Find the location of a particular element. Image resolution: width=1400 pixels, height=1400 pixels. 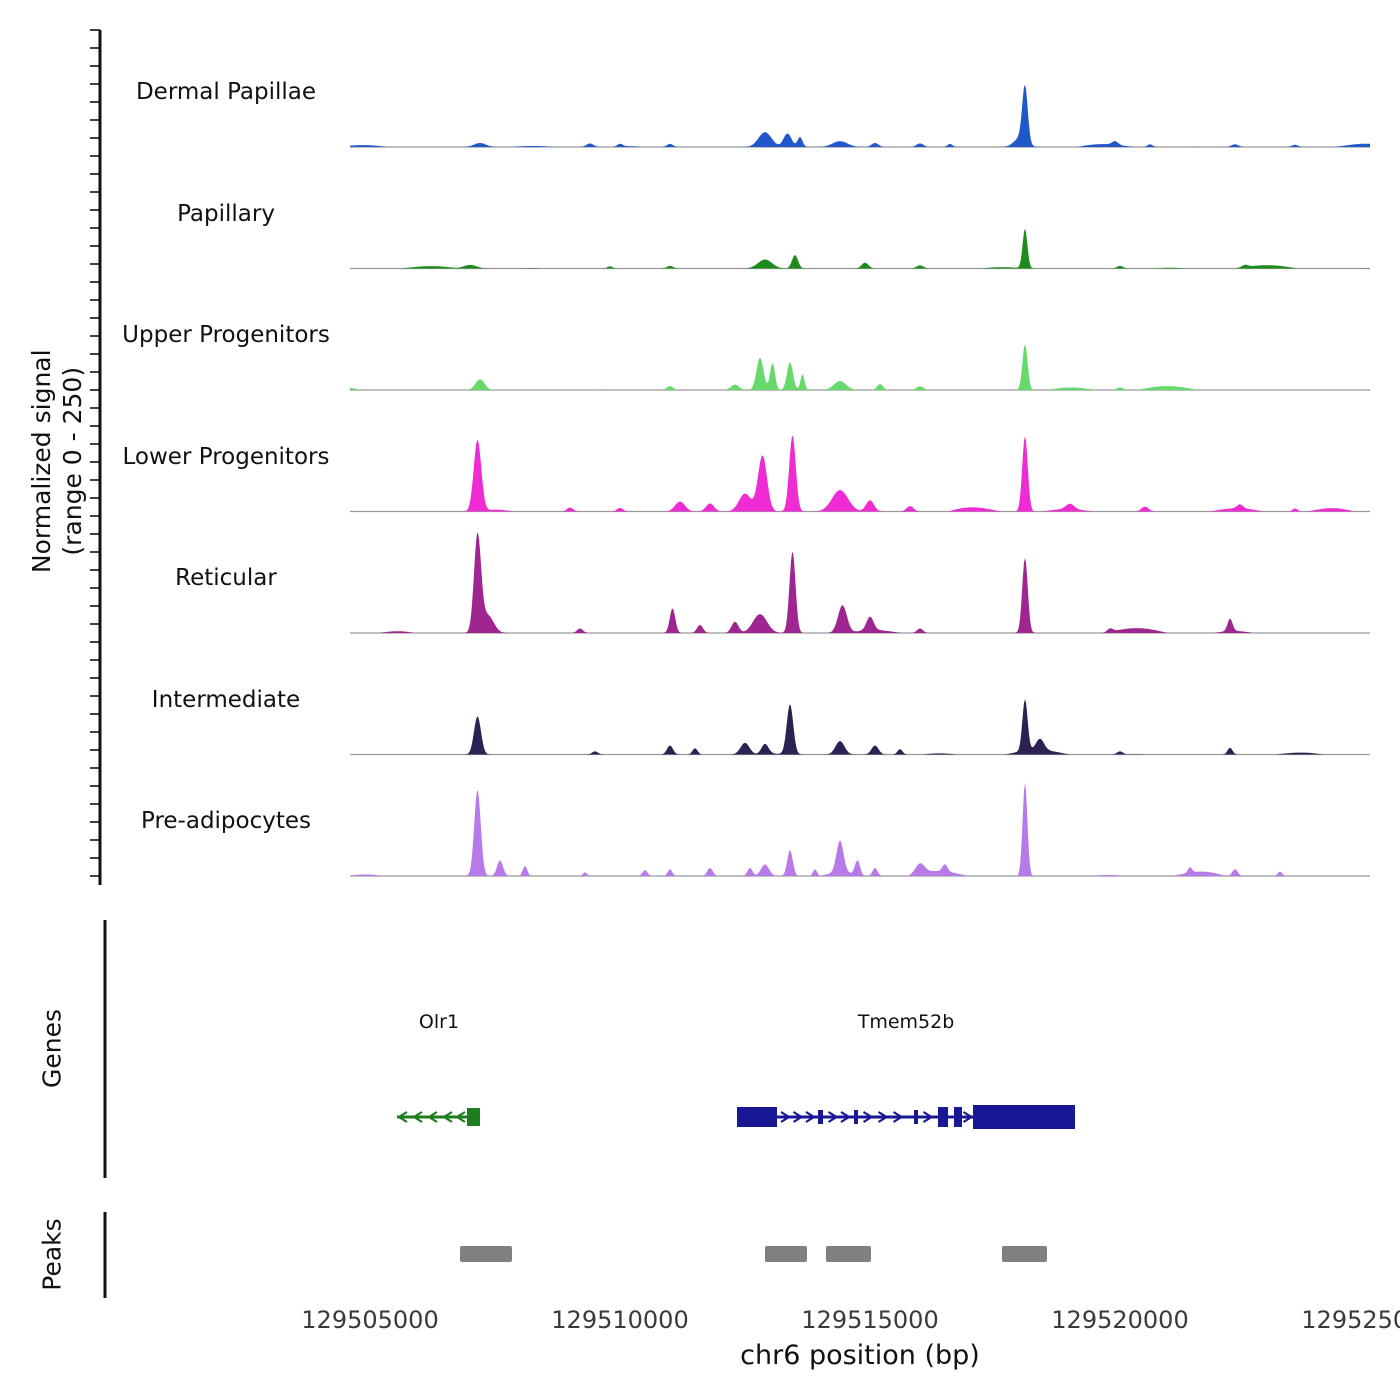

peaks-section-label: Peaks is located at coordinates (52, 1254).